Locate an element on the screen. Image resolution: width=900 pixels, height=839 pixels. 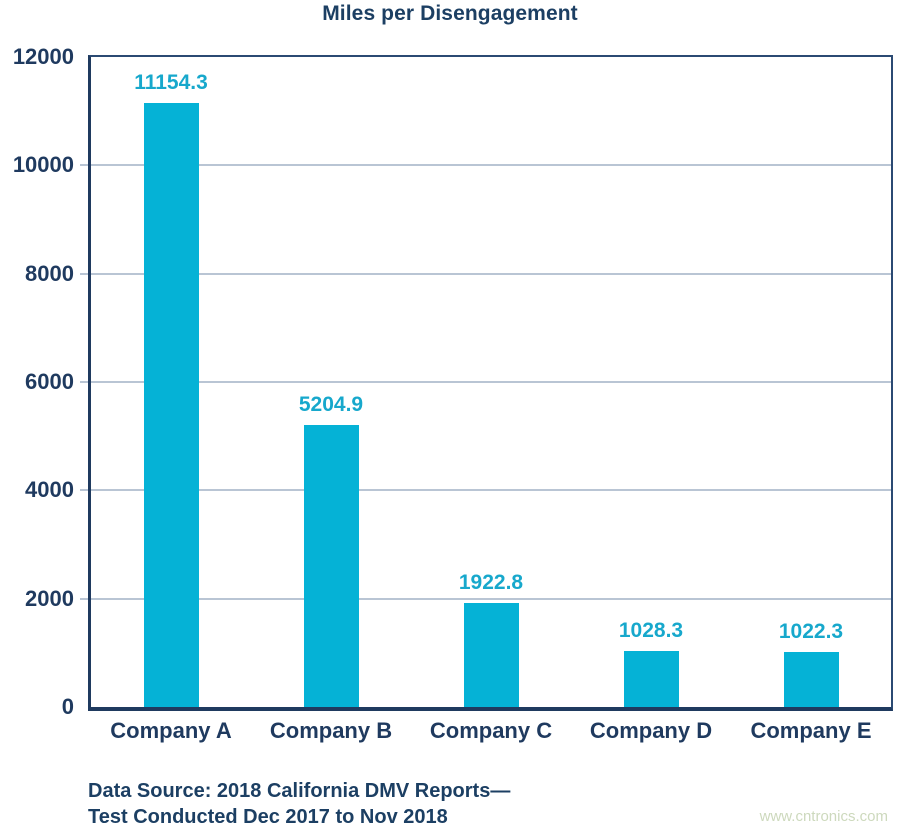
y-axis-label: 8000 is located at coordinates (49, 273).